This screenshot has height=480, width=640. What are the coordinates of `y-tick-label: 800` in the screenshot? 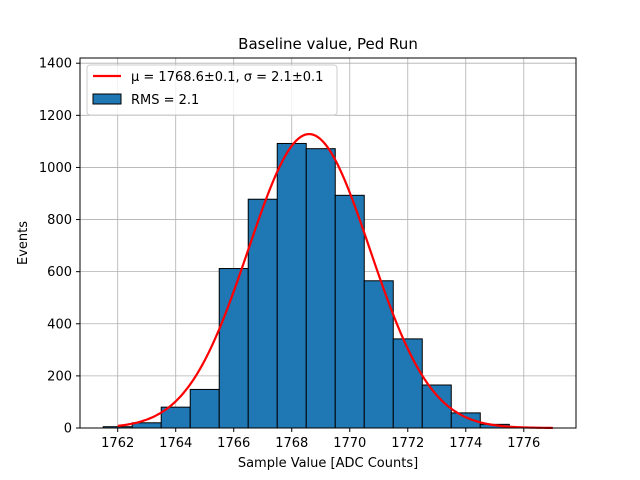 It's located at (59, 220).